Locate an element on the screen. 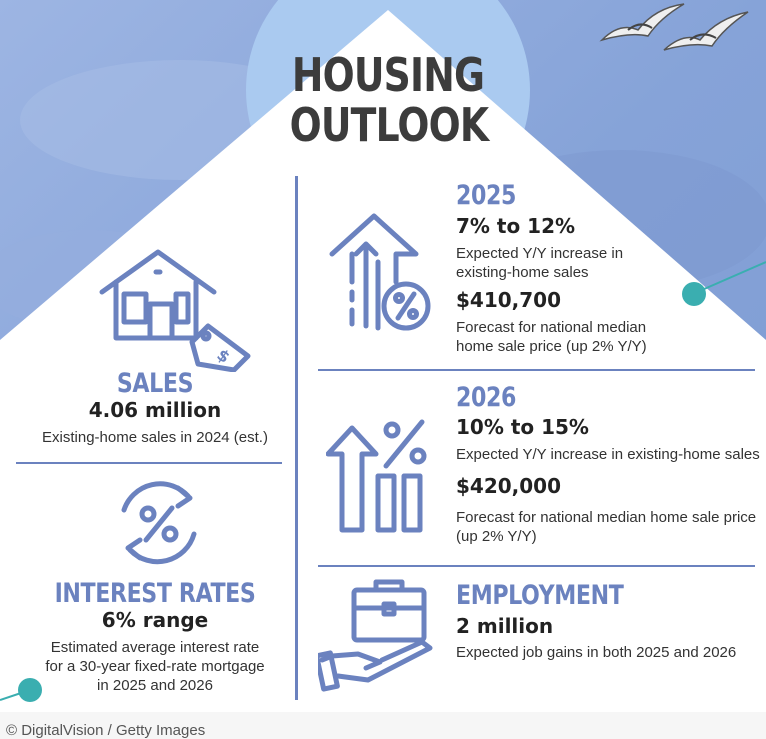 The width and height of the screenshot is (766, 739). teal-dot-right is located at coordinates (694, 294).